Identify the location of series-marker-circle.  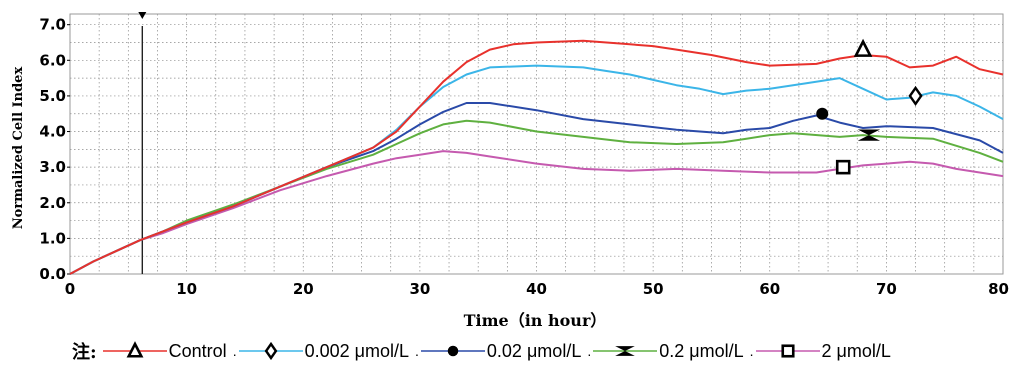
(822, 113).